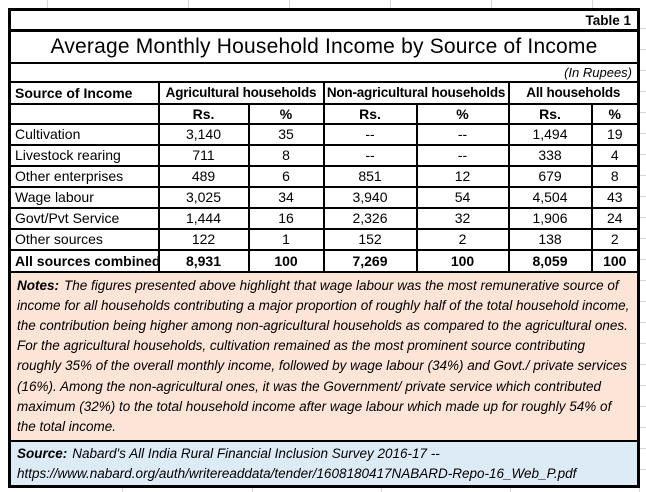 This screenshot has height=492, width=646. I want to click on unit-row: (In Rupees), so click(324, 72).